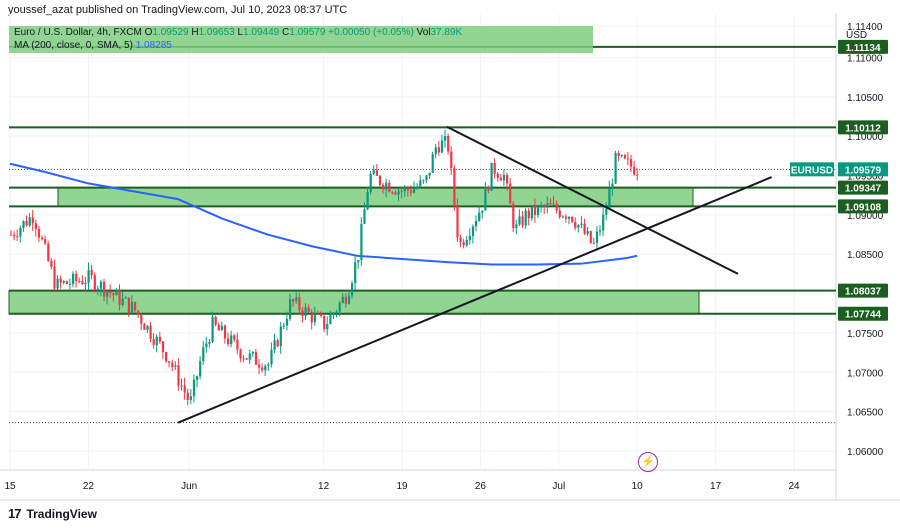  What do you see at coordinates (61, 513) in the screenshot?
I see `brand-name: TradingView` at bounding box center [61, 513].